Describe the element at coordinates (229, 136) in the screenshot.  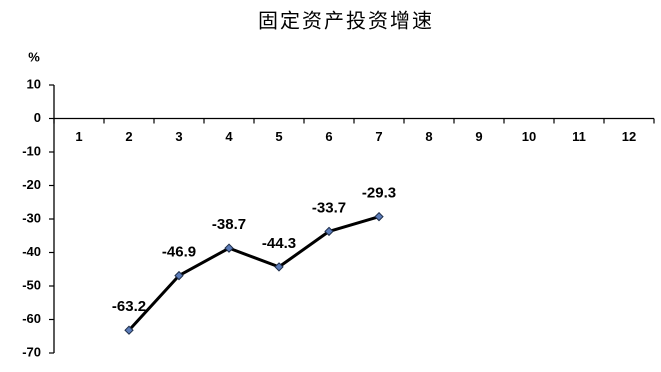
I see `x-tick-label: 4` at that location.